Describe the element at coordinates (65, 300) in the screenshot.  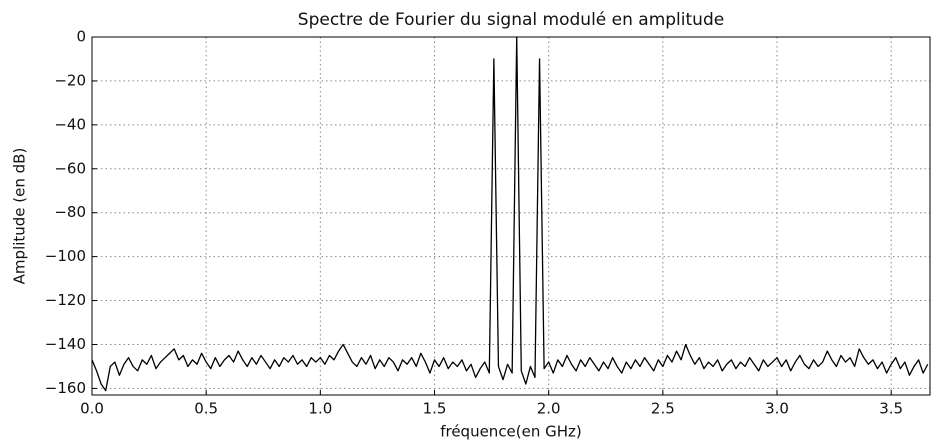
I see `y-tick-label: −120` at that location.